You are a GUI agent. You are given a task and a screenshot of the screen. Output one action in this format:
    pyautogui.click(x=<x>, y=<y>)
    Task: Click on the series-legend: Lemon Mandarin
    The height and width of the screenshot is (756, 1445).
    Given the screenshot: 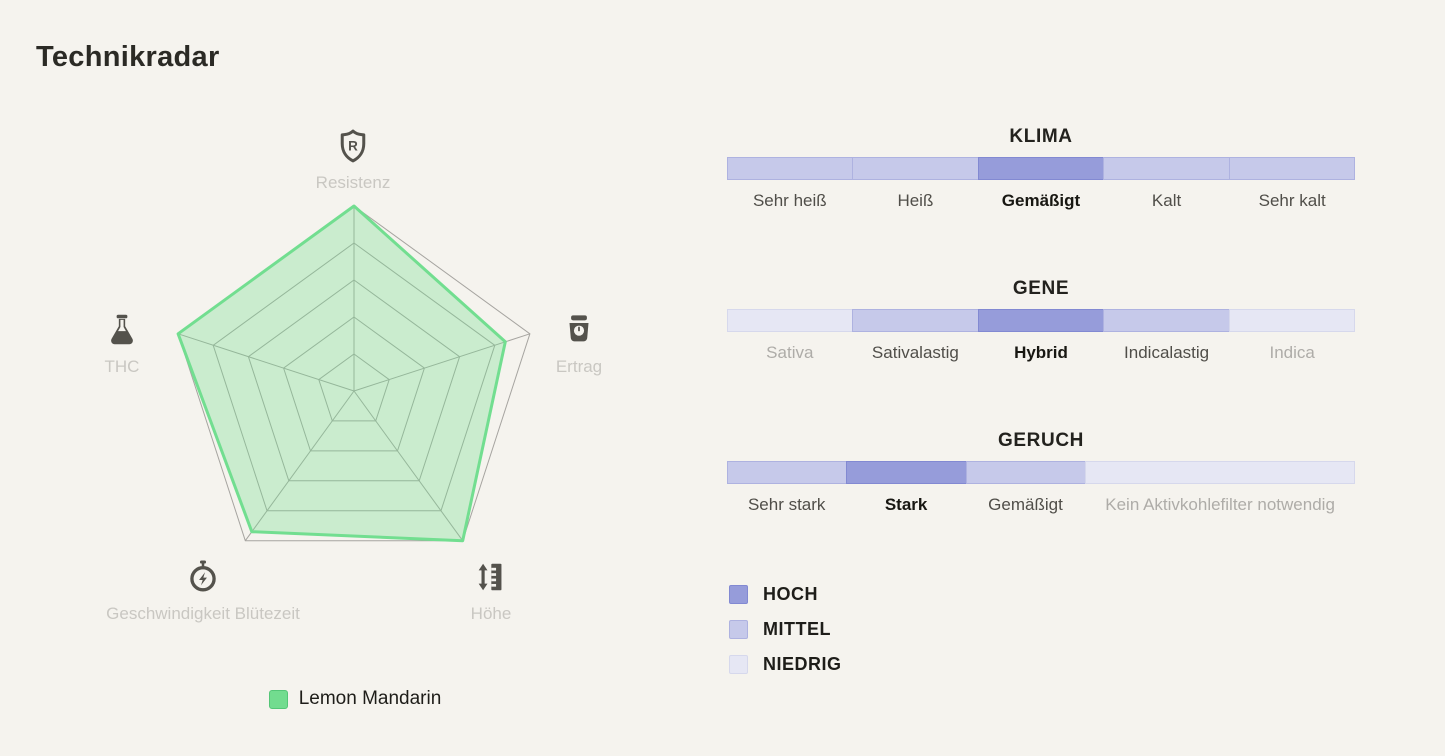 What is the action you would take?
    pyautogui.click(x=355, y=699)
    